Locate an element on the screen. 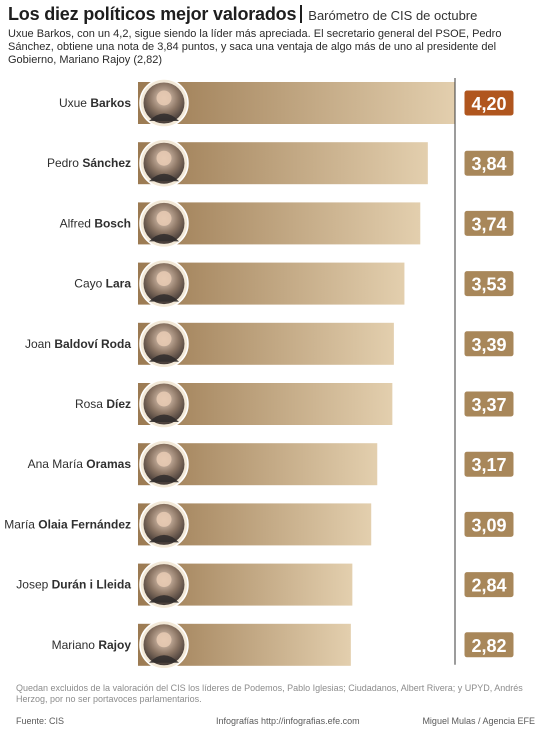 The height and width of the screenshot is (733, 545). data-label: 3,17 is located at coordinates (488, 465).